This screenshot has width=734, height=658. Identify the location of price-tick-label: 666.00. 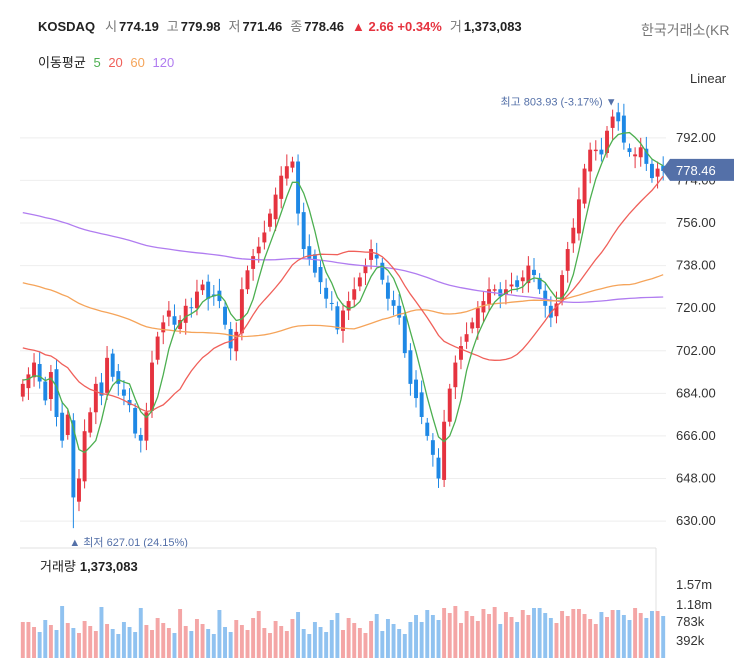
(696, 435).